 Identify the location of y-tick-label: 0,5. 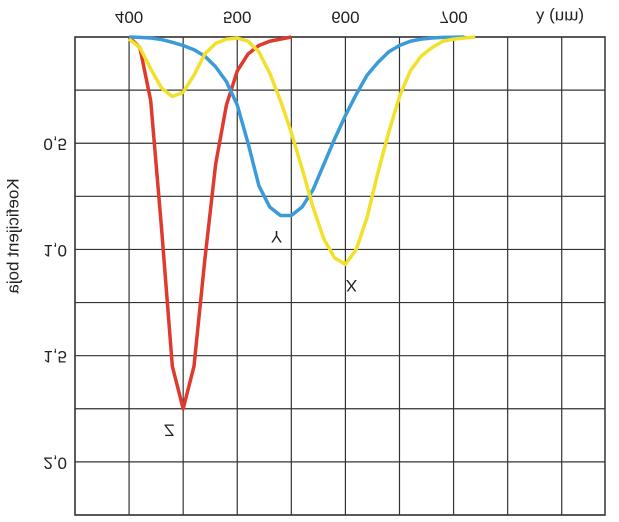
(55, 144).